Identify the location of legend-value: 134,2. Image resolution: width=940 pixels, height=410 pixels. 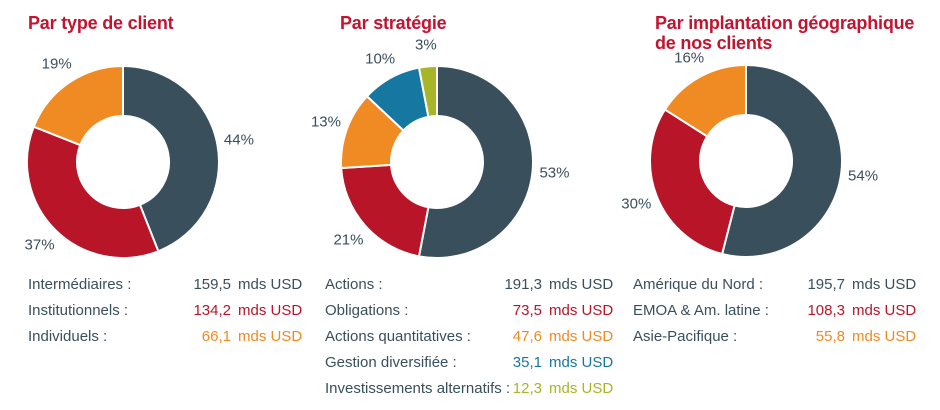
(212, 310).